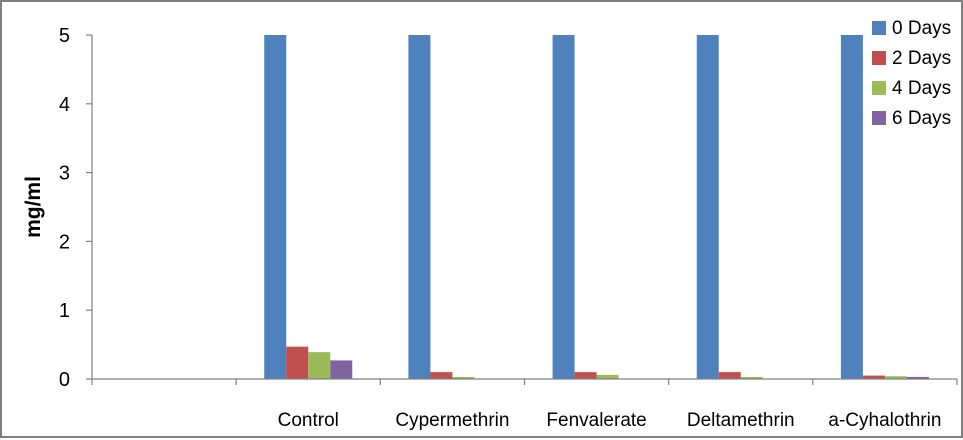  Describe the element at coordinates (64, 174) in the screenshot. I see `y-tick-label: 3` at that location.